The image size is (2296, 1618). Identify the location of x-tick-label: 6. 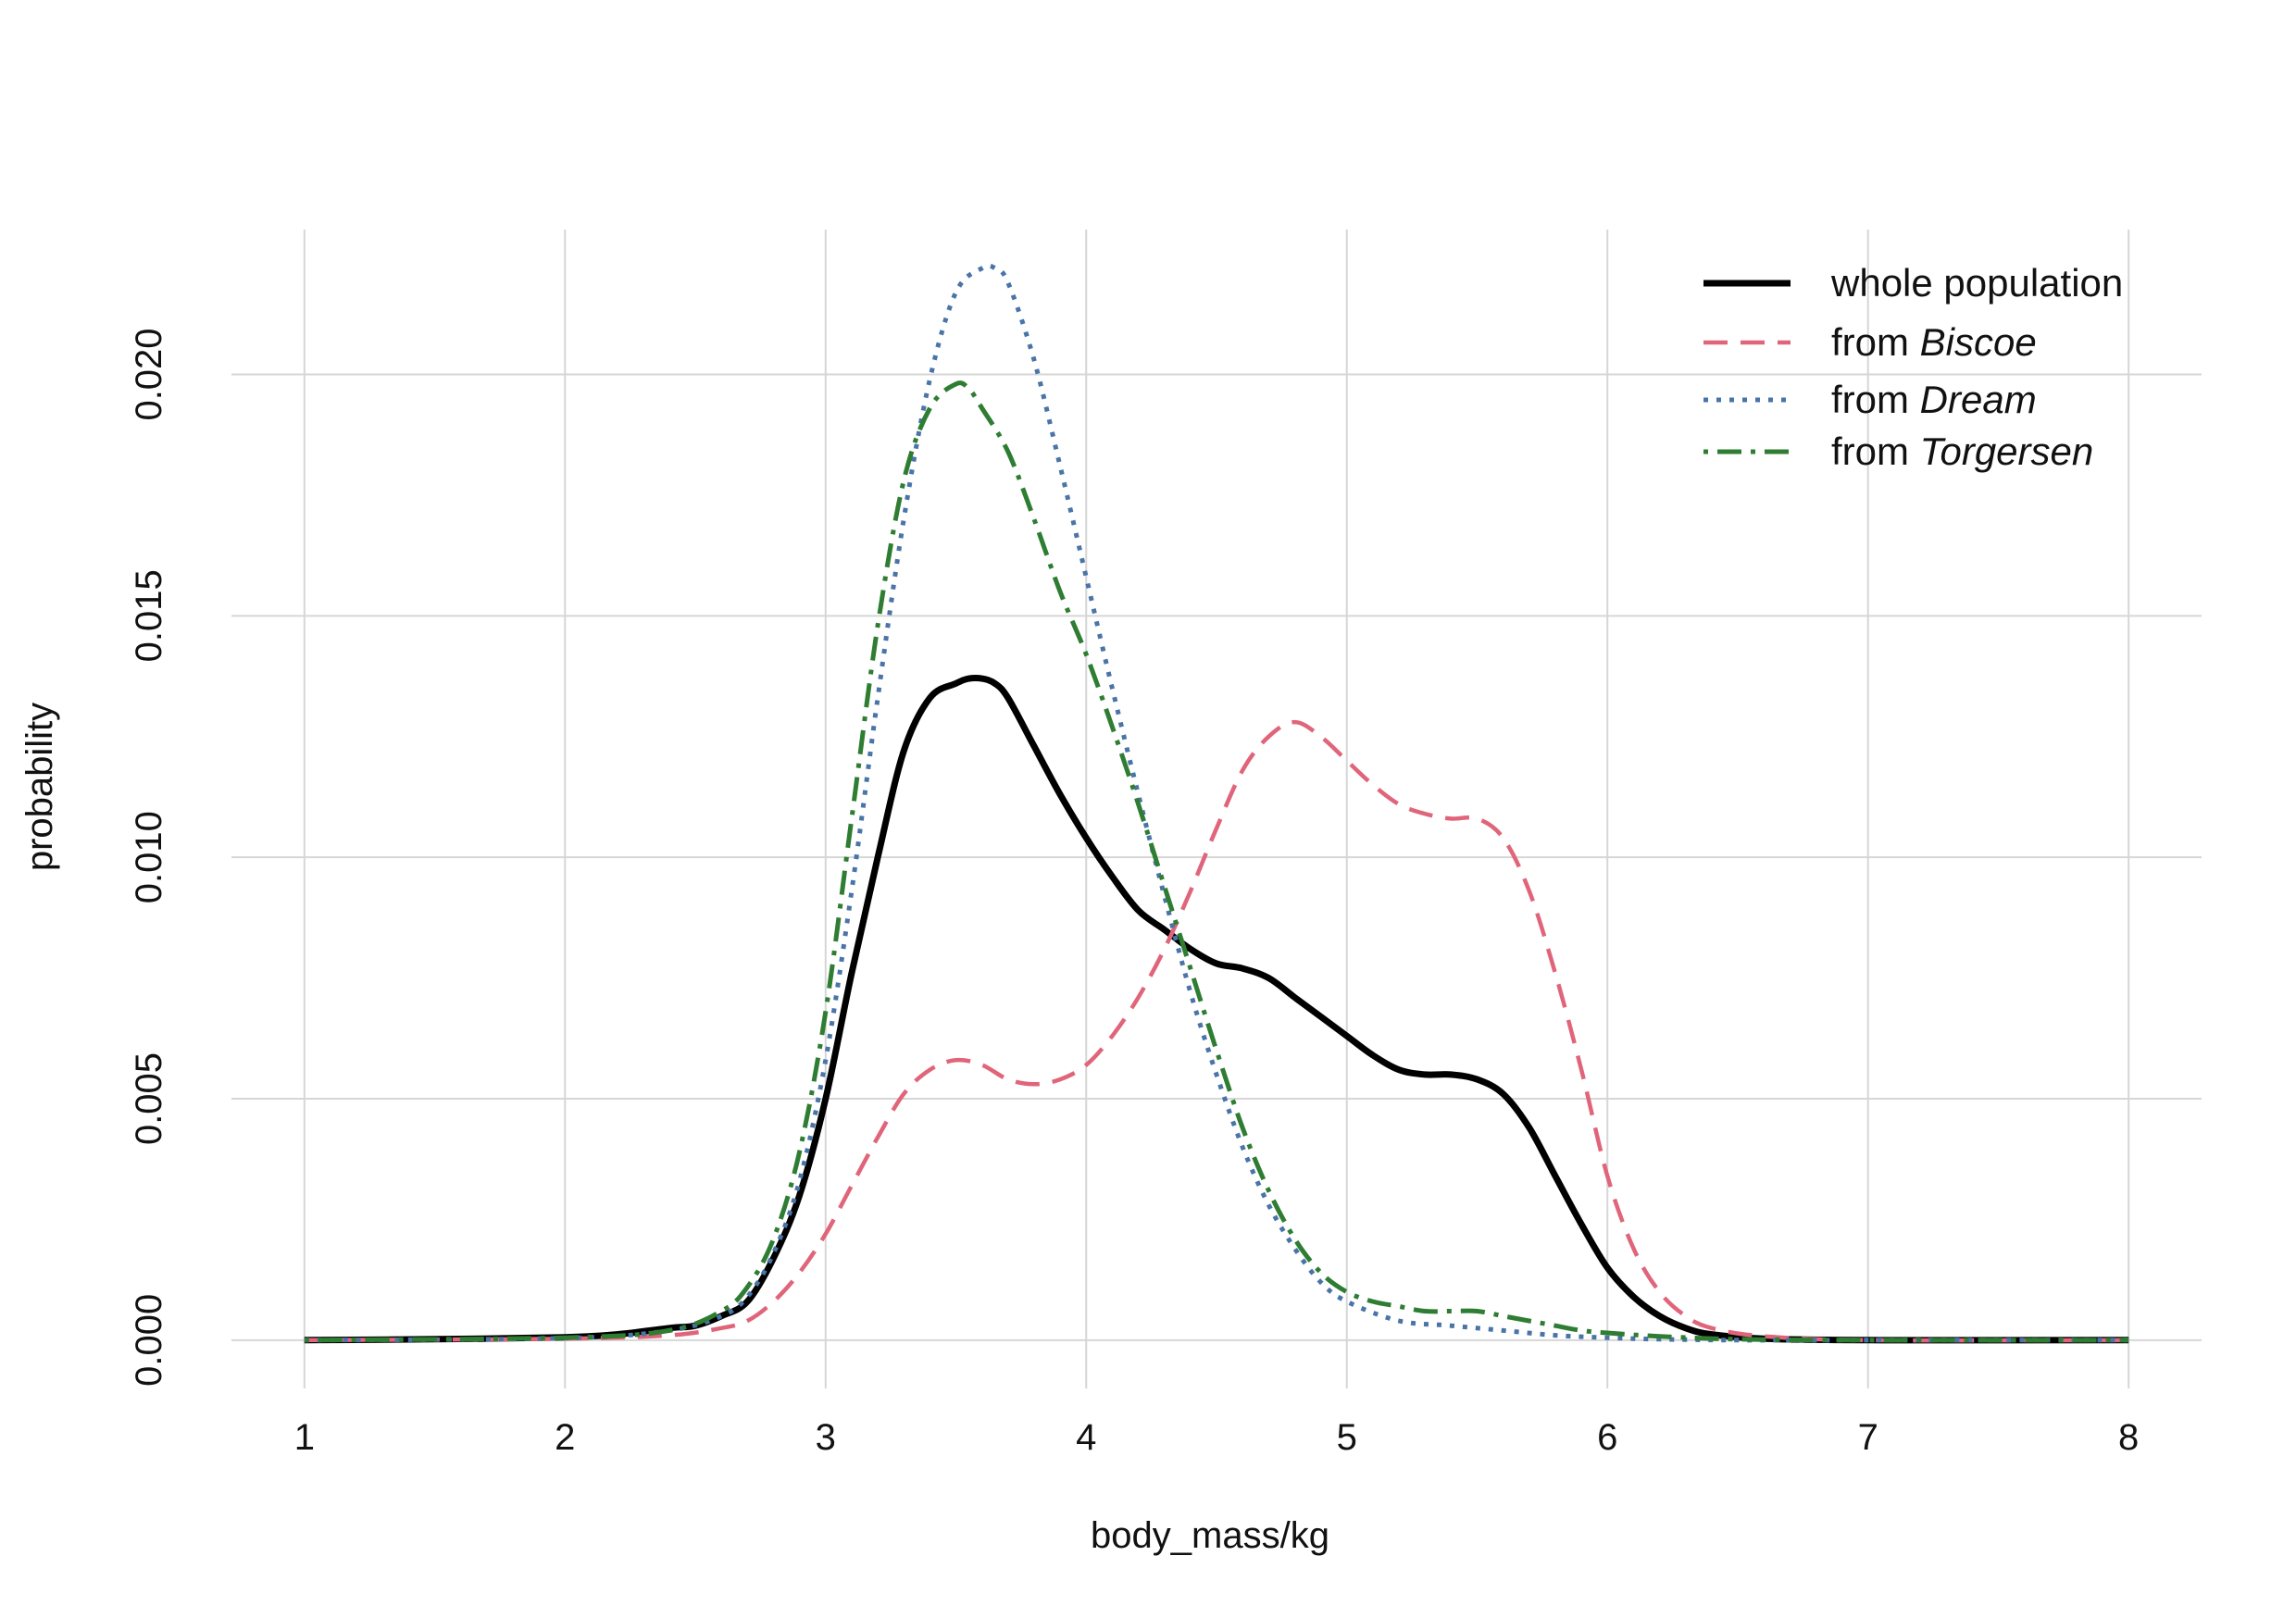
(1607, 1437).